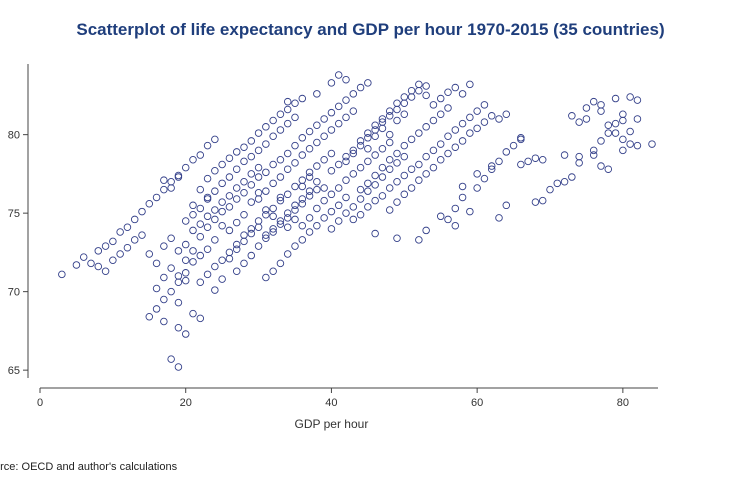 Image resolution: width=741 pixels, height=486 pixels. What do you see at coordinates (477, 403) in the screenshot?
I see `x-tick-label: 60` at bounding box center [477, 403].